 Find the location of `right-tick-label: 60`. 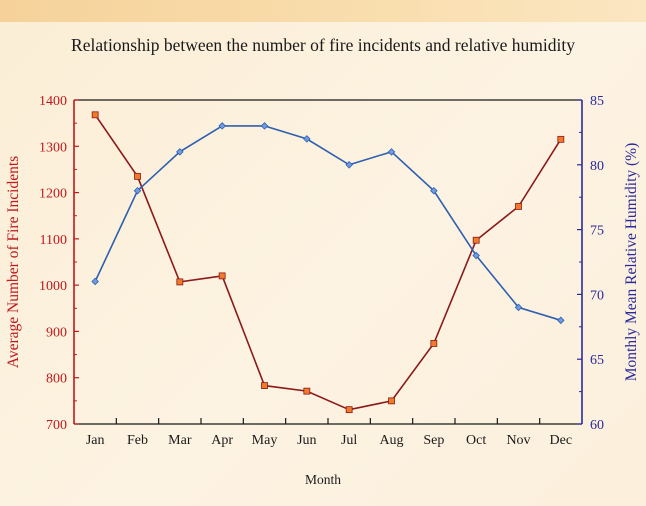

right-tick-label: 60 is located at coordinates (597, 425).